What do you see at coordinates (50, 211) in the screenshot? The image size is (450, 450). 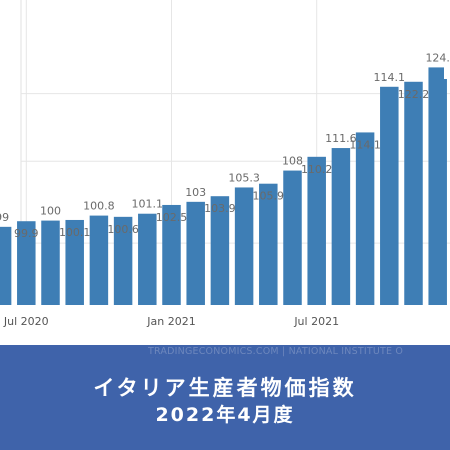 I see `data-label: 100` at bounding box center [50, 211].